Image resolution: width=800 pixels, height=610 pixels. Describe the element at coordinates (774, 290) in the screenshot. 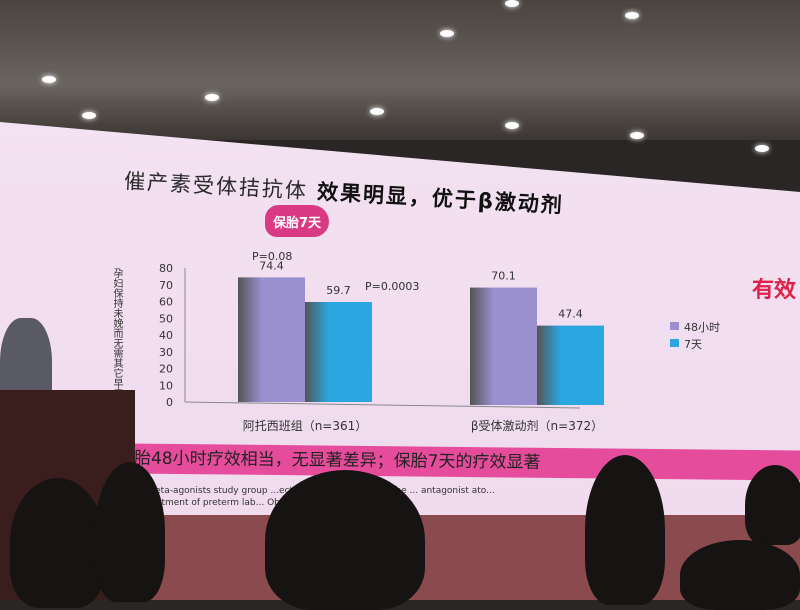

I see `side-text: 有效` at that location.